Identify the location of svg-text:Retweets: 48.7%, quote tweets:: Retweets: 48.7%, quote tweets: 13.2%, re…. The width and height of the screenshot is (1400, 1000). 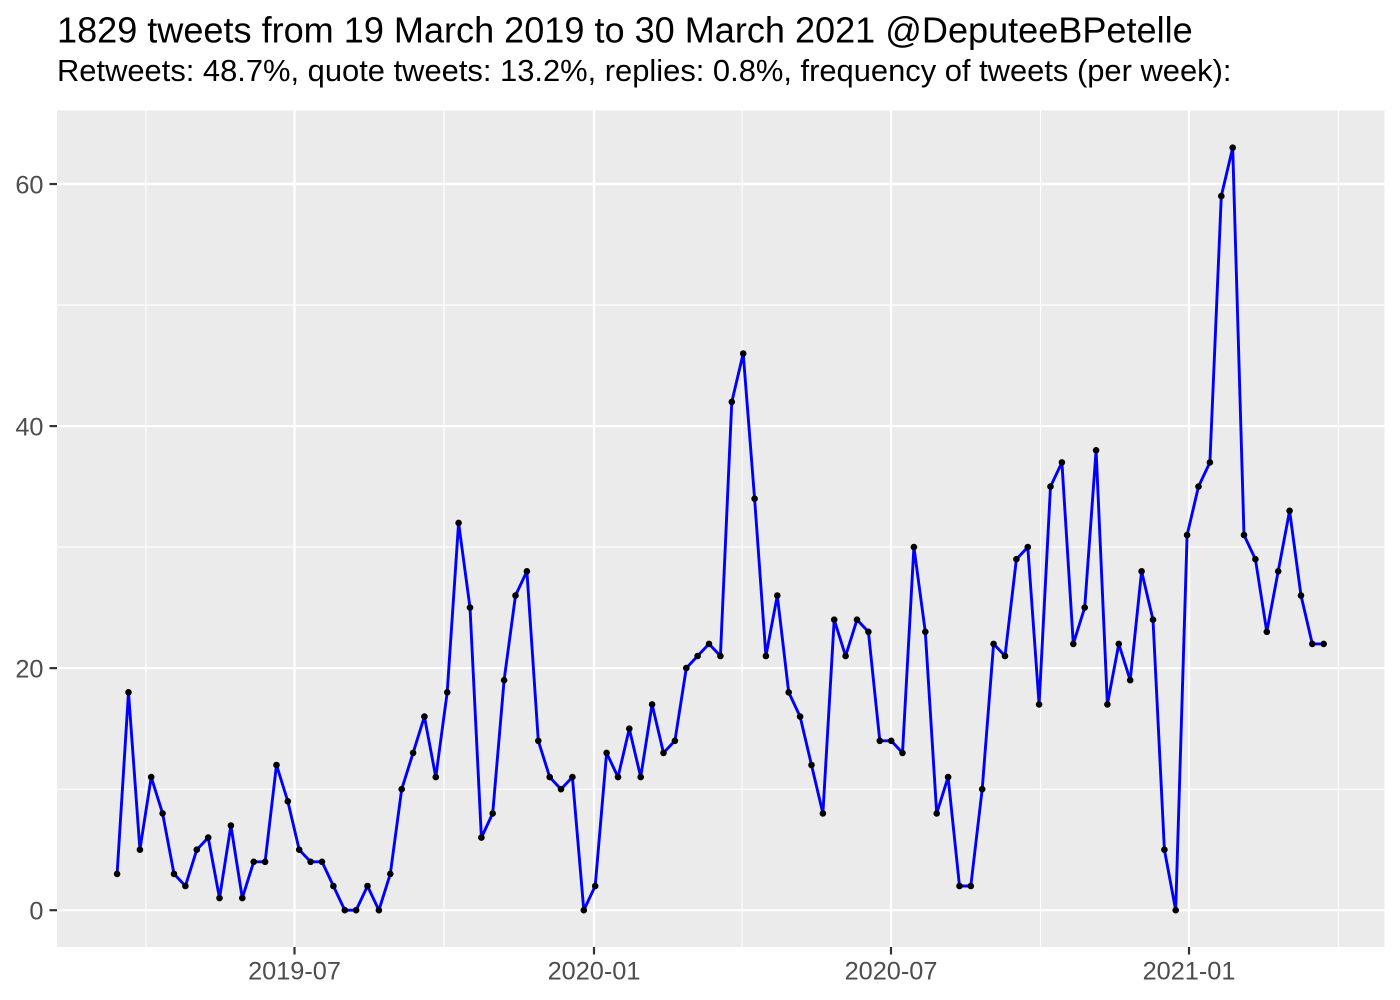
(644, 70).